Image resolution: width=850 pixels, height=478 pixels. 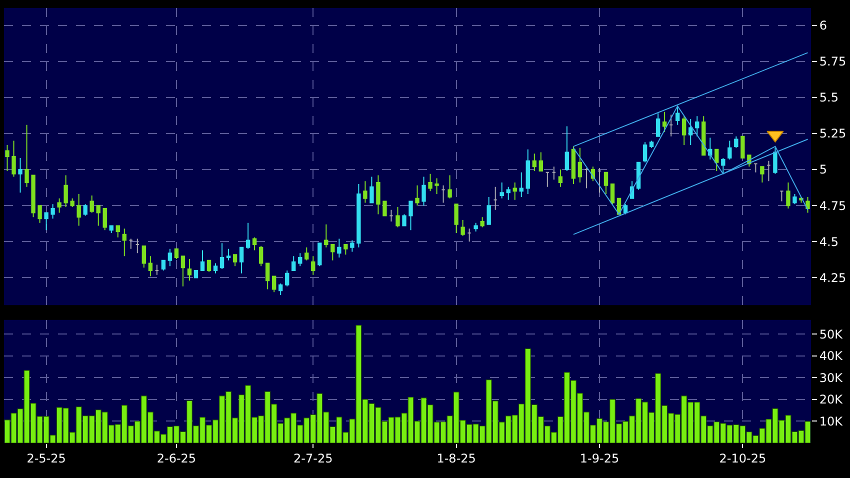 I want to click on y-tick-label: 50K, so click(x=831, y=334).